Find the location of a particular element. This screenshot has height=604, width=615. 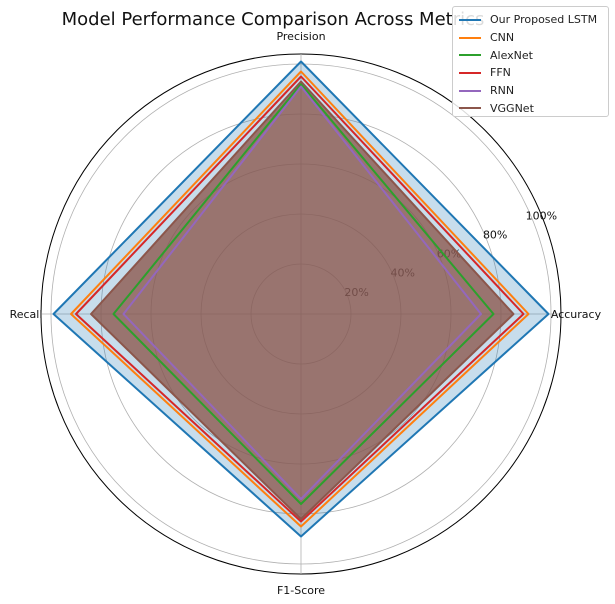

legend-label-alexnet: AlexNet is located at coordinates (511, 55).